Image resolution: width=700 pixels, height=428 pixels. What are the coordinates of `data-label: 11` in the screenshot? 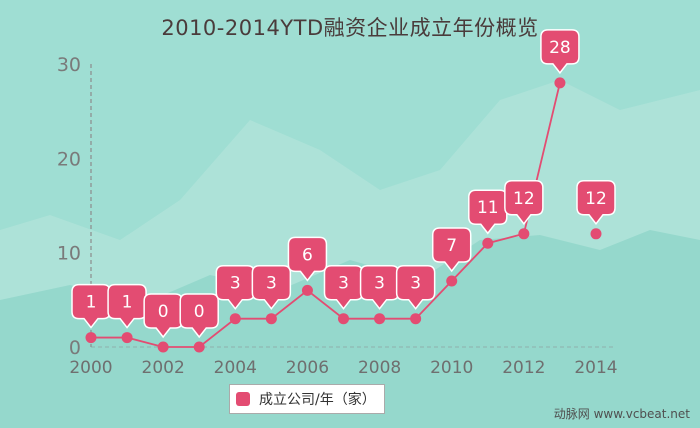 It's located at (488, 208).